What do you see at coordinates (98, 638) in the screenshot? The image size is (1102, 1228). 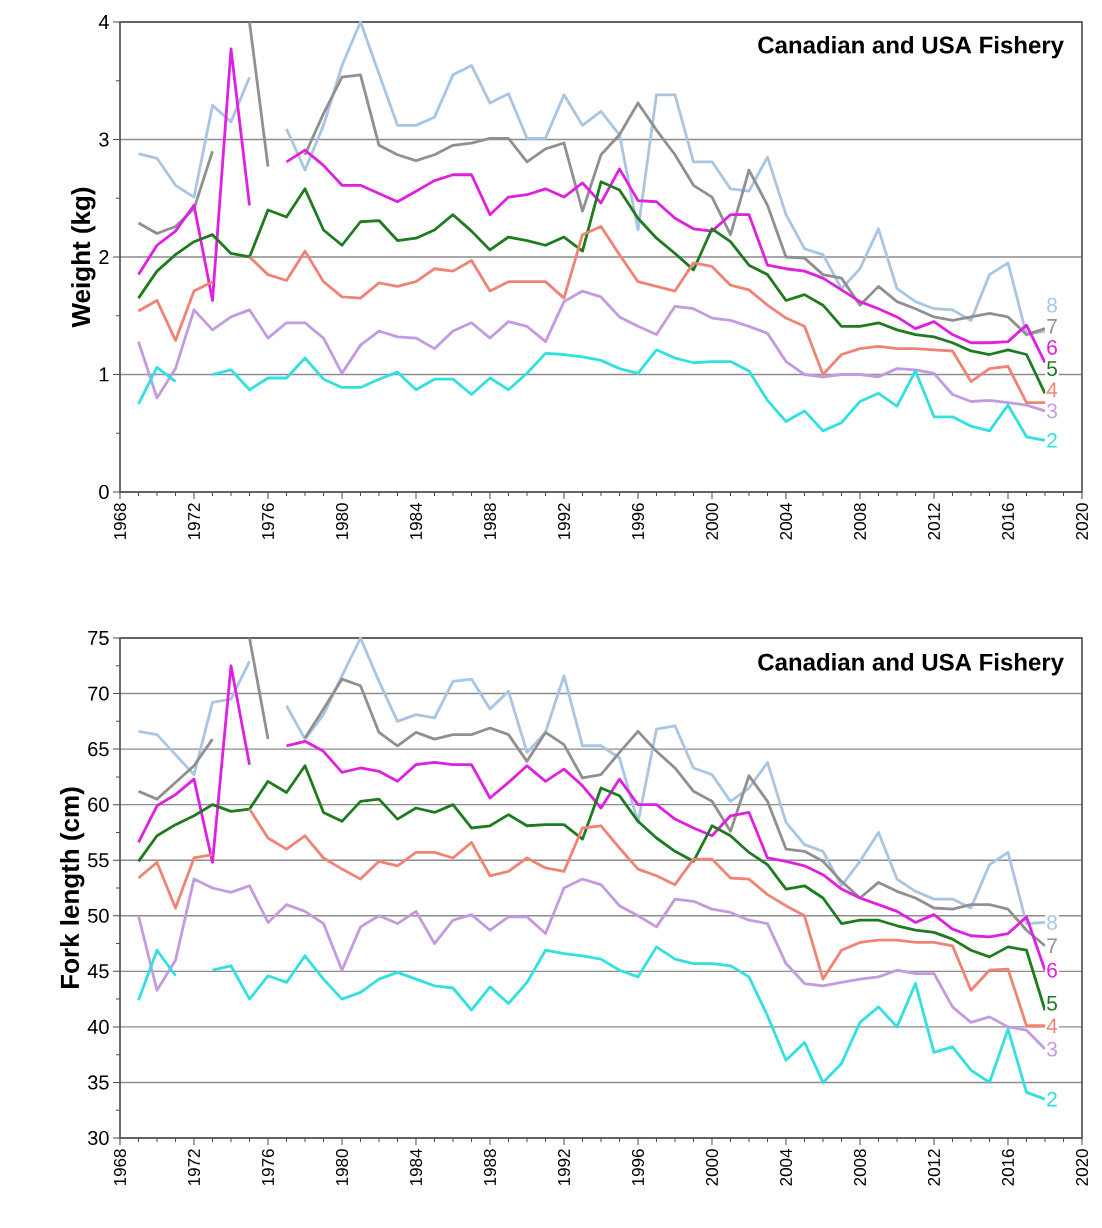 I see `y-tick-label: 75` at bounding box center [98, 638].